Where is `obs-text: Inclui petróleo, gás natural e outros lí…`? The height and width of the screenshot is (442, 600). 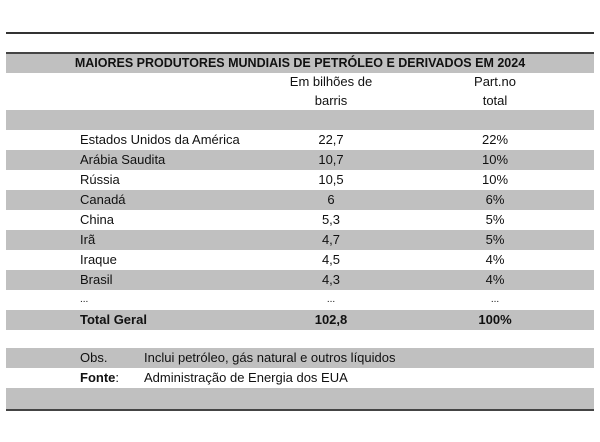 obs-text: Inclui petróleo, gás natural e outros lí… is located at coordinates (270, 357).